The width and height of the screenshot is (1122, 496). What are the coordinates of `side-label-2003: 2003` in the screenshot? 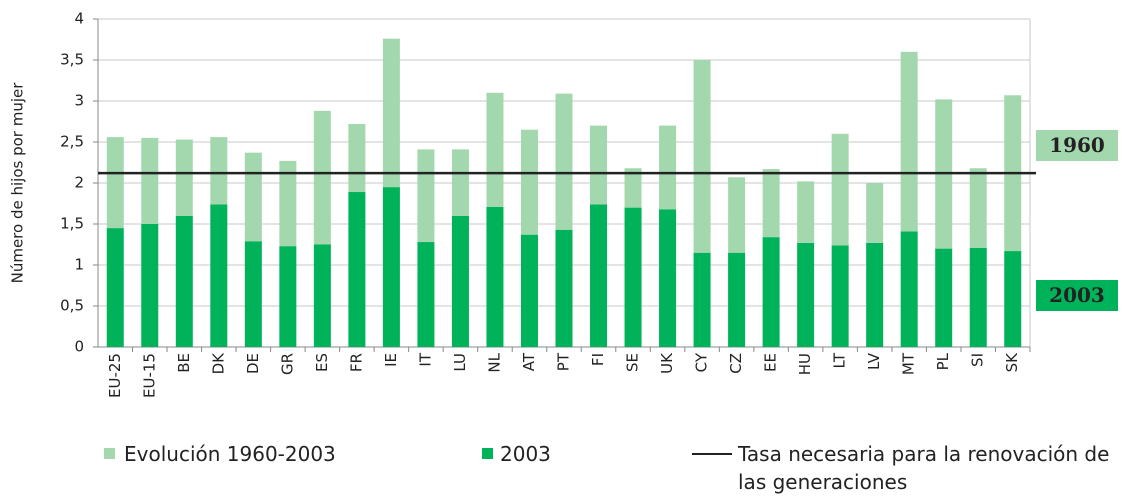 It's located at (1077, 295).